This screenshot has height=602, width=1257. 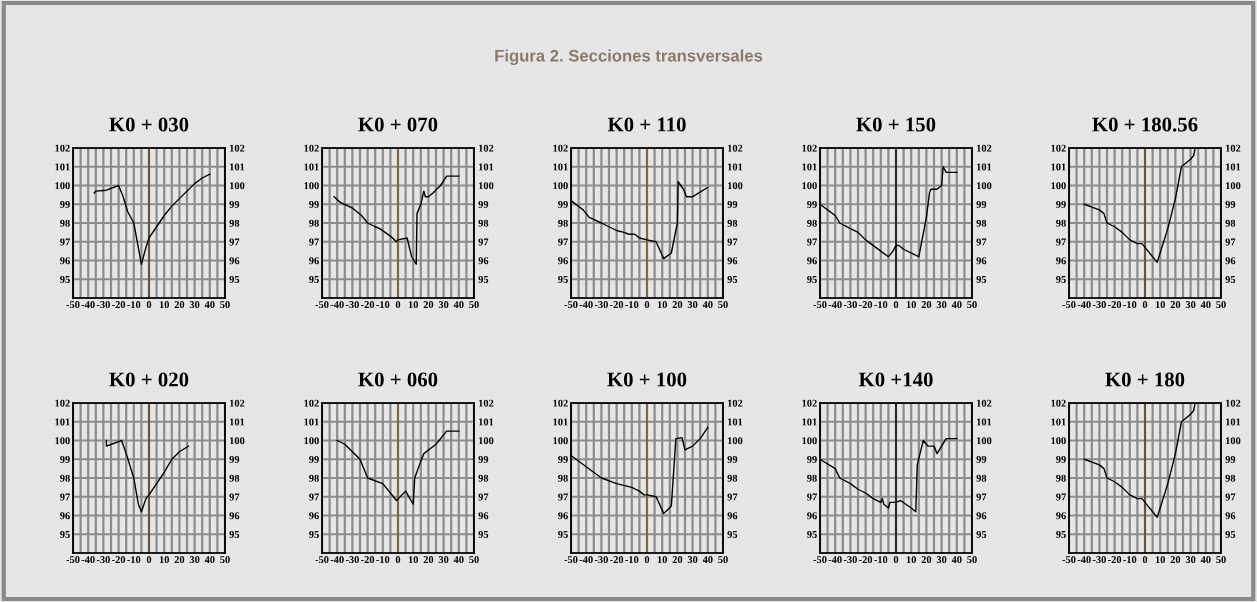 I want to click on line-series, so click(x=147, y=476).